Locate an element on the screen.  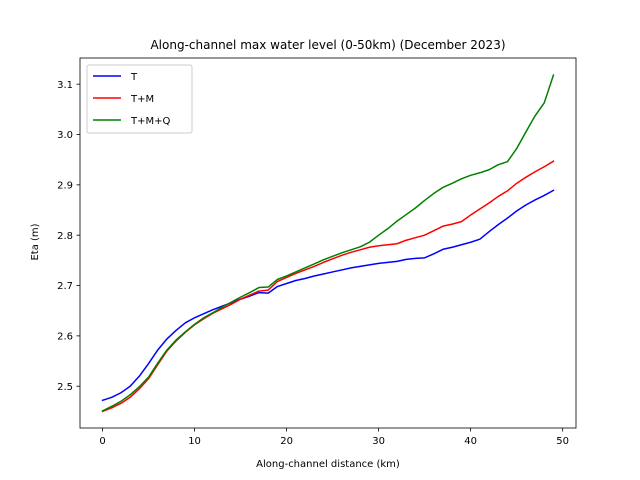
legend-label-1: T+M is located at coordinates (142, 99).